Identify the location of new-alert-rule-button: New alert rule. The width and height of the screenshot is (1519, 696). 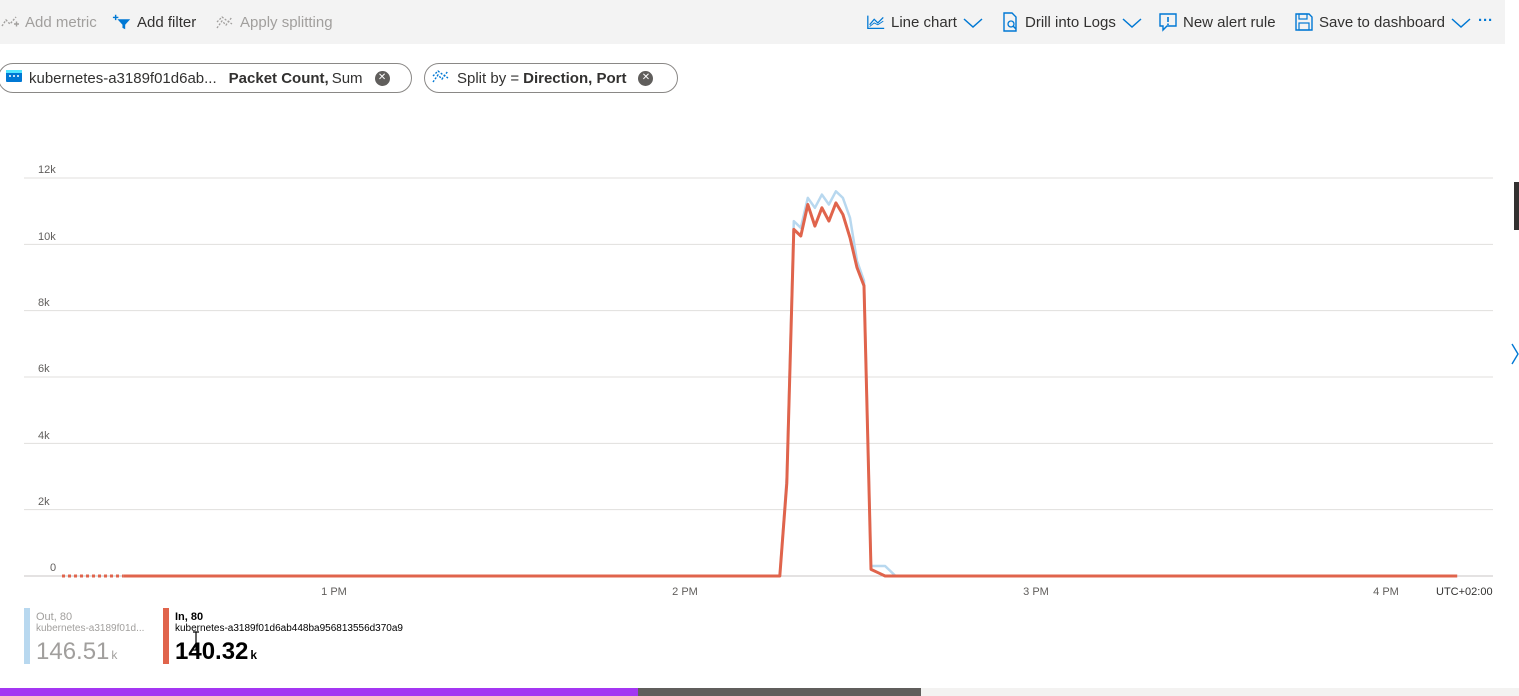
(1217, 22).